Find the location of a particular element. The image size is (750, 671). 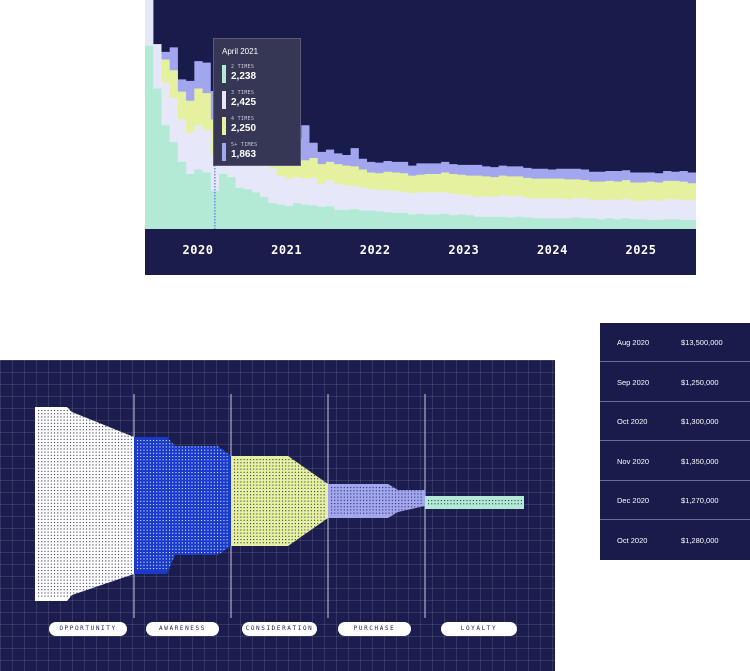

table-row: Oct 2020 $1,280,000 is located at coordinates (675, 540).